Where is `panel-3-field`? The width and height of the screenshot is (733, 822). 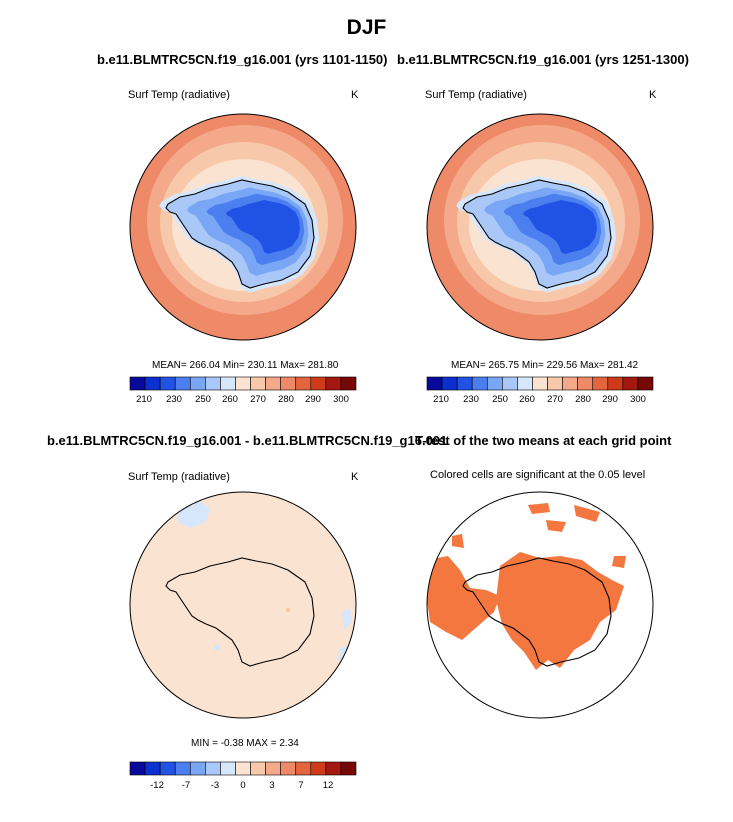 panel-3-field is located at coordinates (243, 605).